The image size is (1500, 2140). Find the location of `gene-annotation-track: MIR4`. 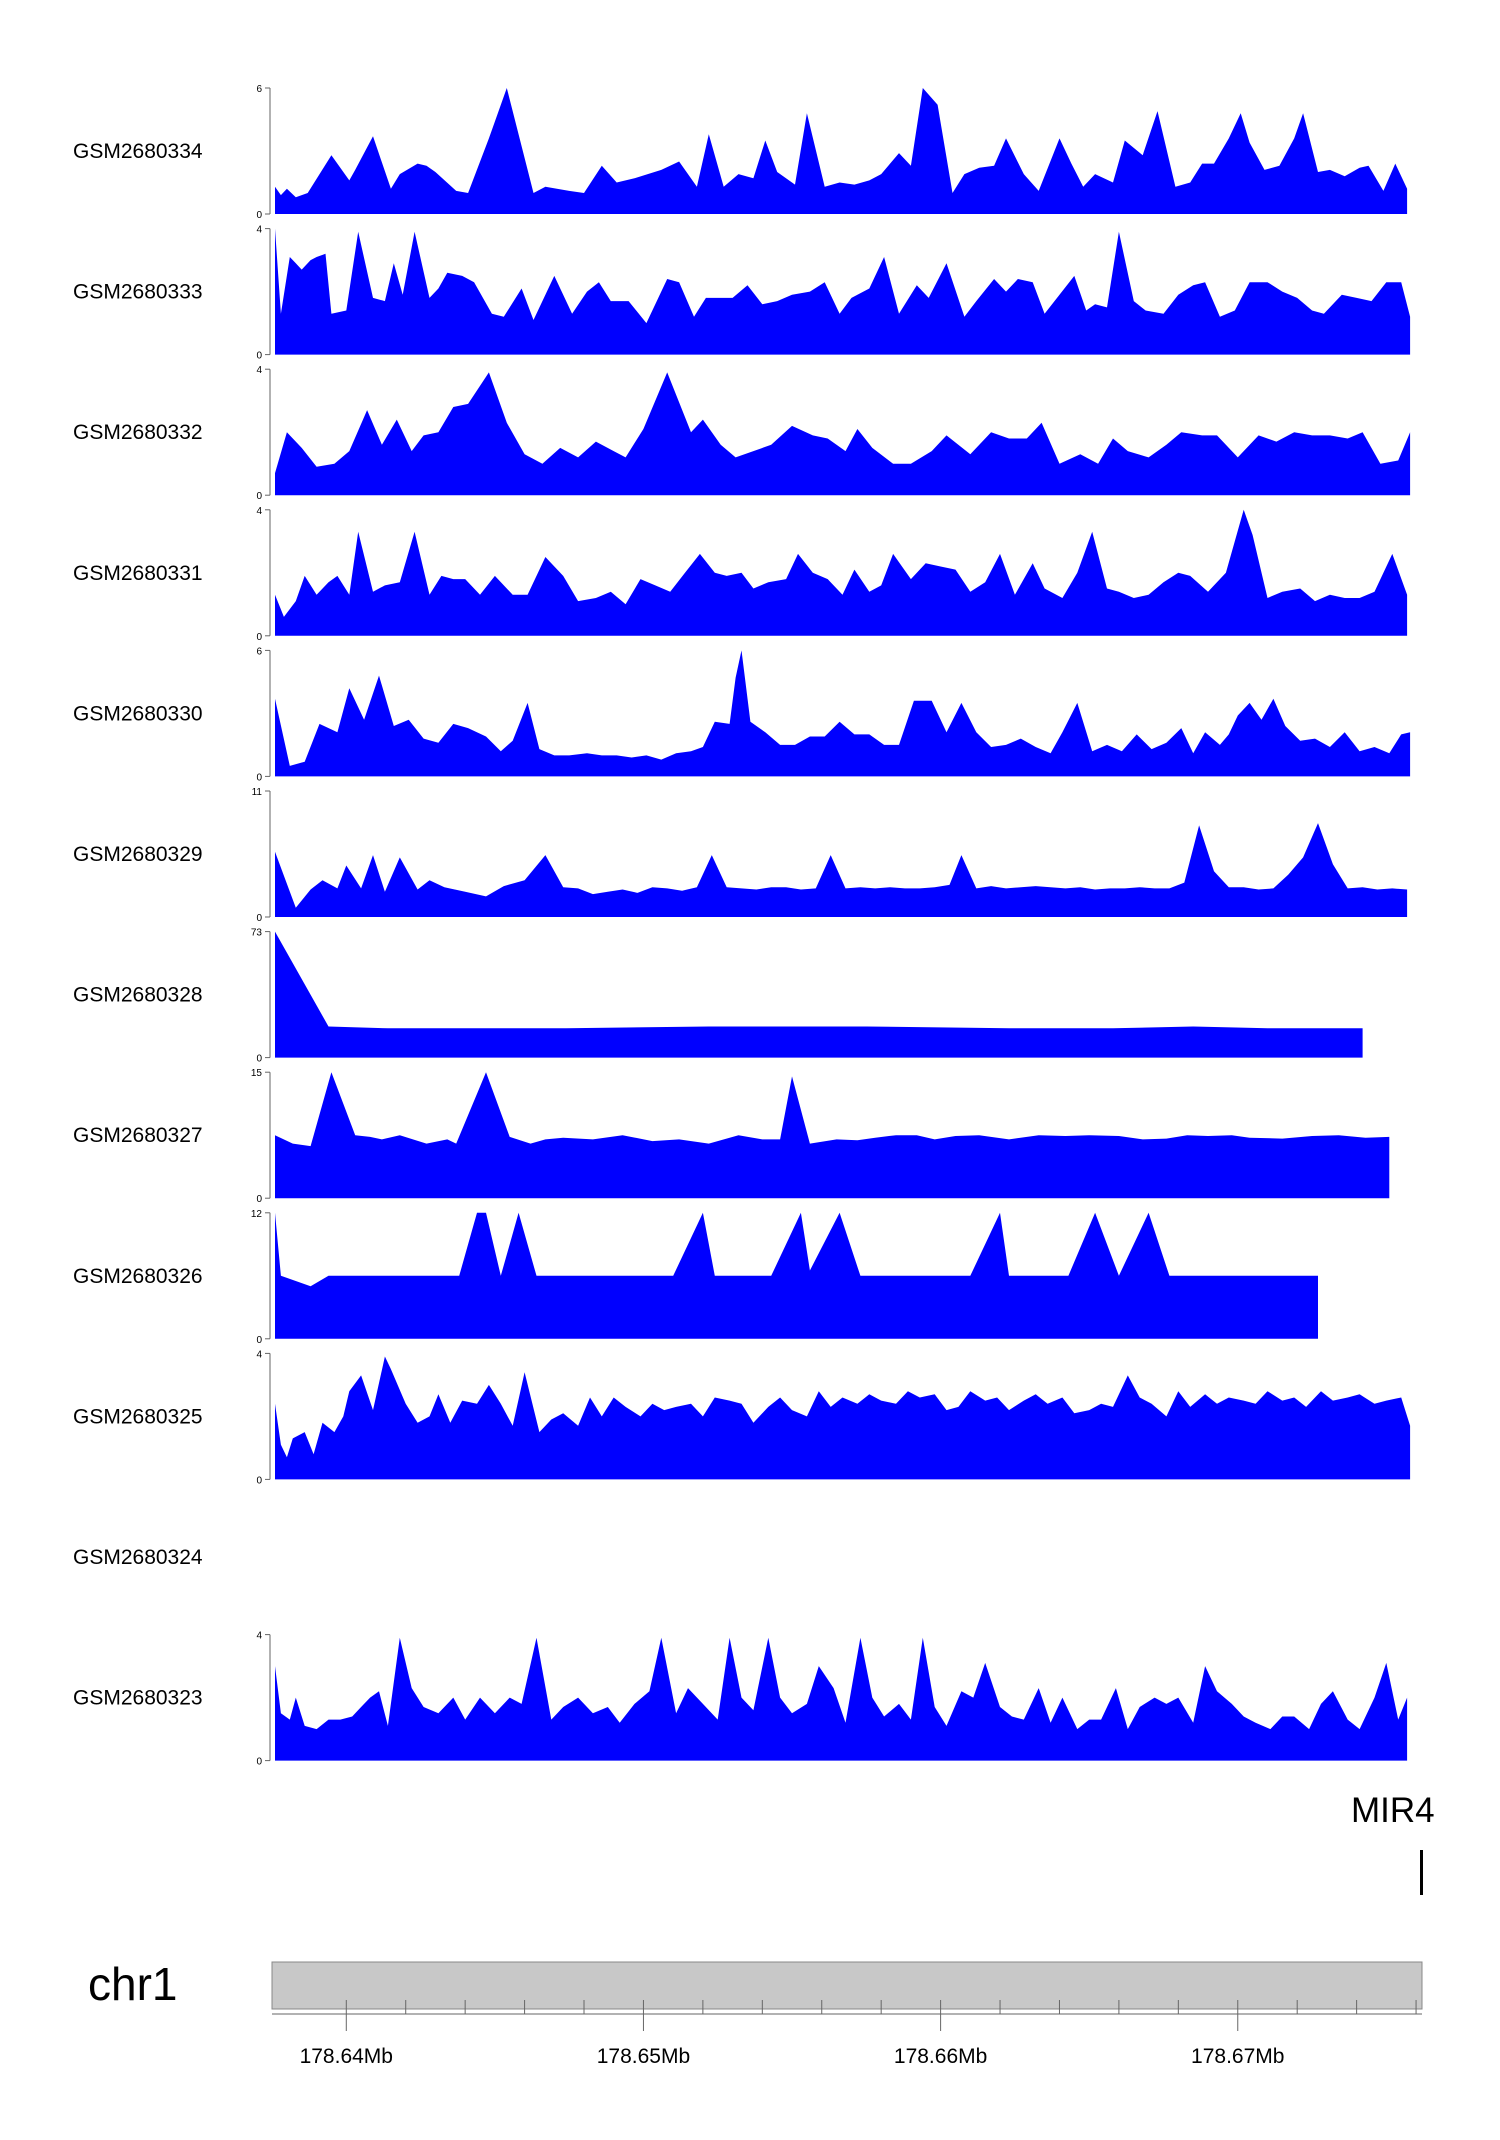

gene-annotation-track: MIR4 is located at coordinates (1393, 1843).